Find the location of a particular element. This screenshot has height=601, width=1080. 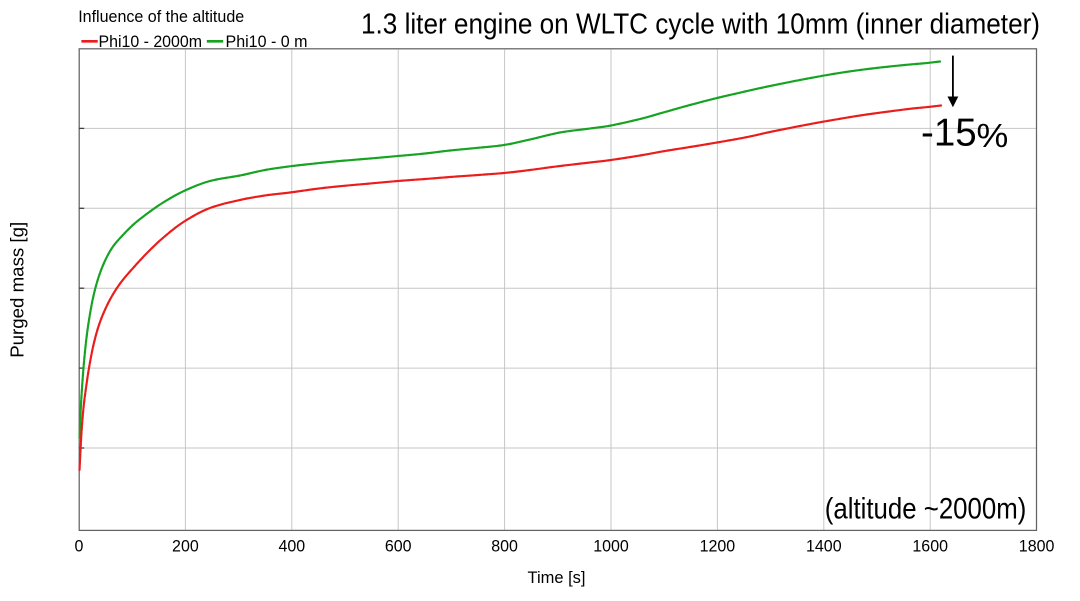

svg-text: Time [s] is located at coordinates (557, 577).